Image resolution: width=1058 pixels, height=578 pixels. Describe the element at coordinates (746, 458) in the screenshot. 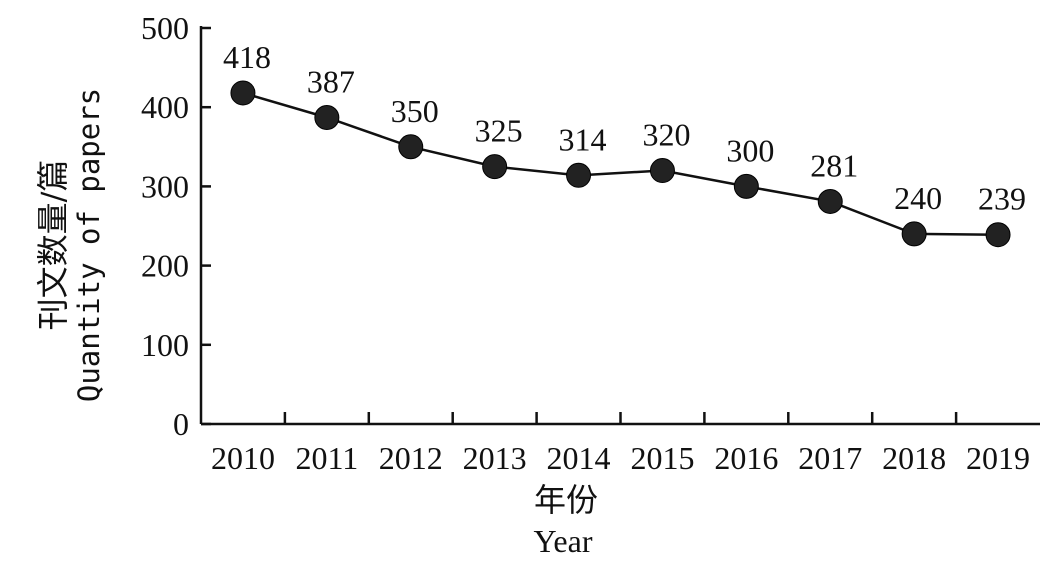

I see `x-tick-label: 2016` at that location.